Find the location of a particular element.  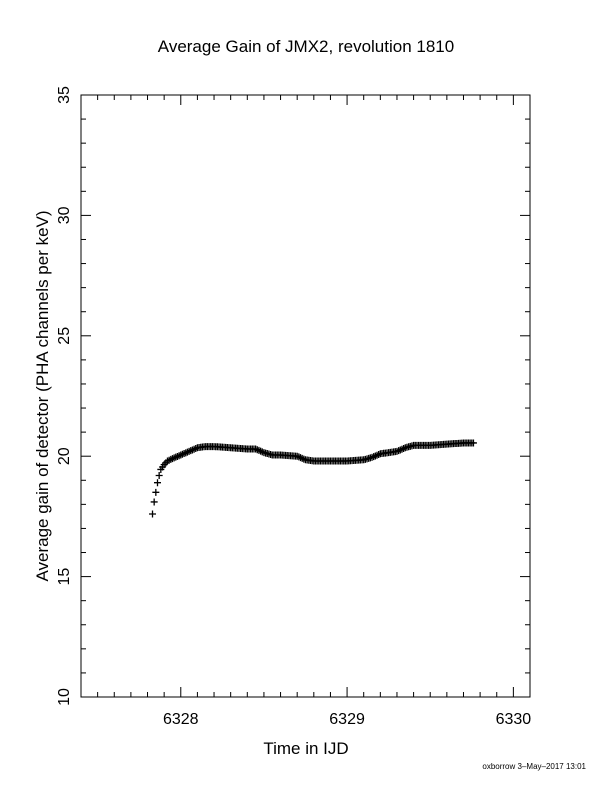

y-tick-label: 25 is located at coordinates (64, 336).